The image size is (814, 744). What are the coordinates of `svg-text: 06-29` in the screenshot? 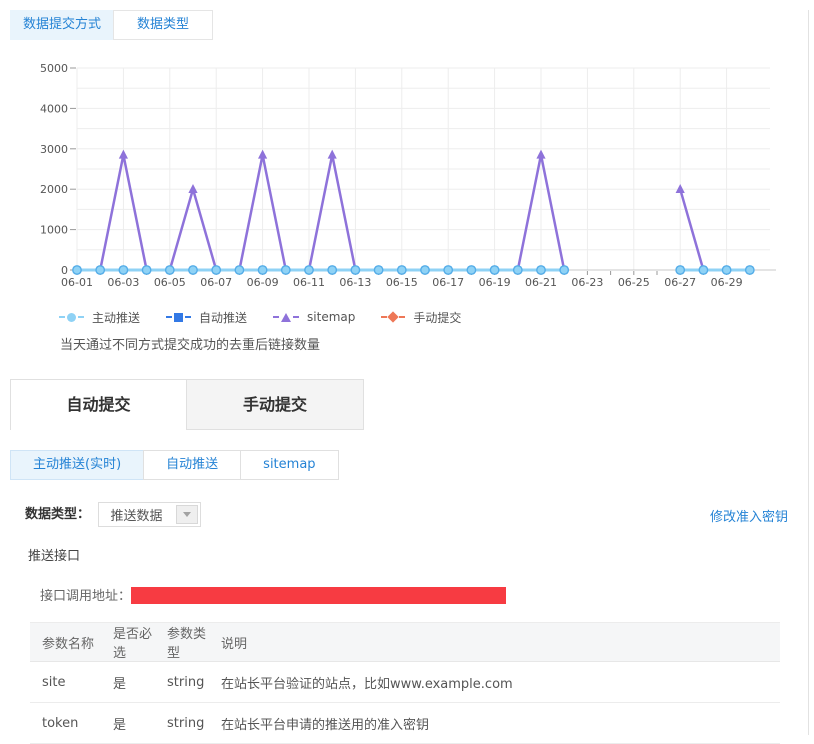 It's located at (727, 282).